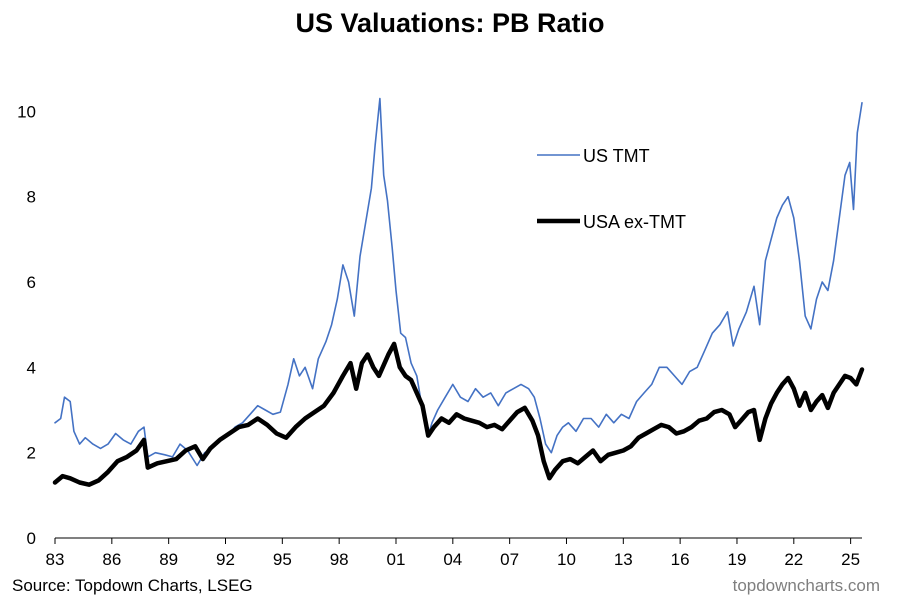  What do you see at coordinates (450, 23) in the screenshot?
I see `chart-title: US Valuations: PB Ratio` at bounding box center [450, 23].